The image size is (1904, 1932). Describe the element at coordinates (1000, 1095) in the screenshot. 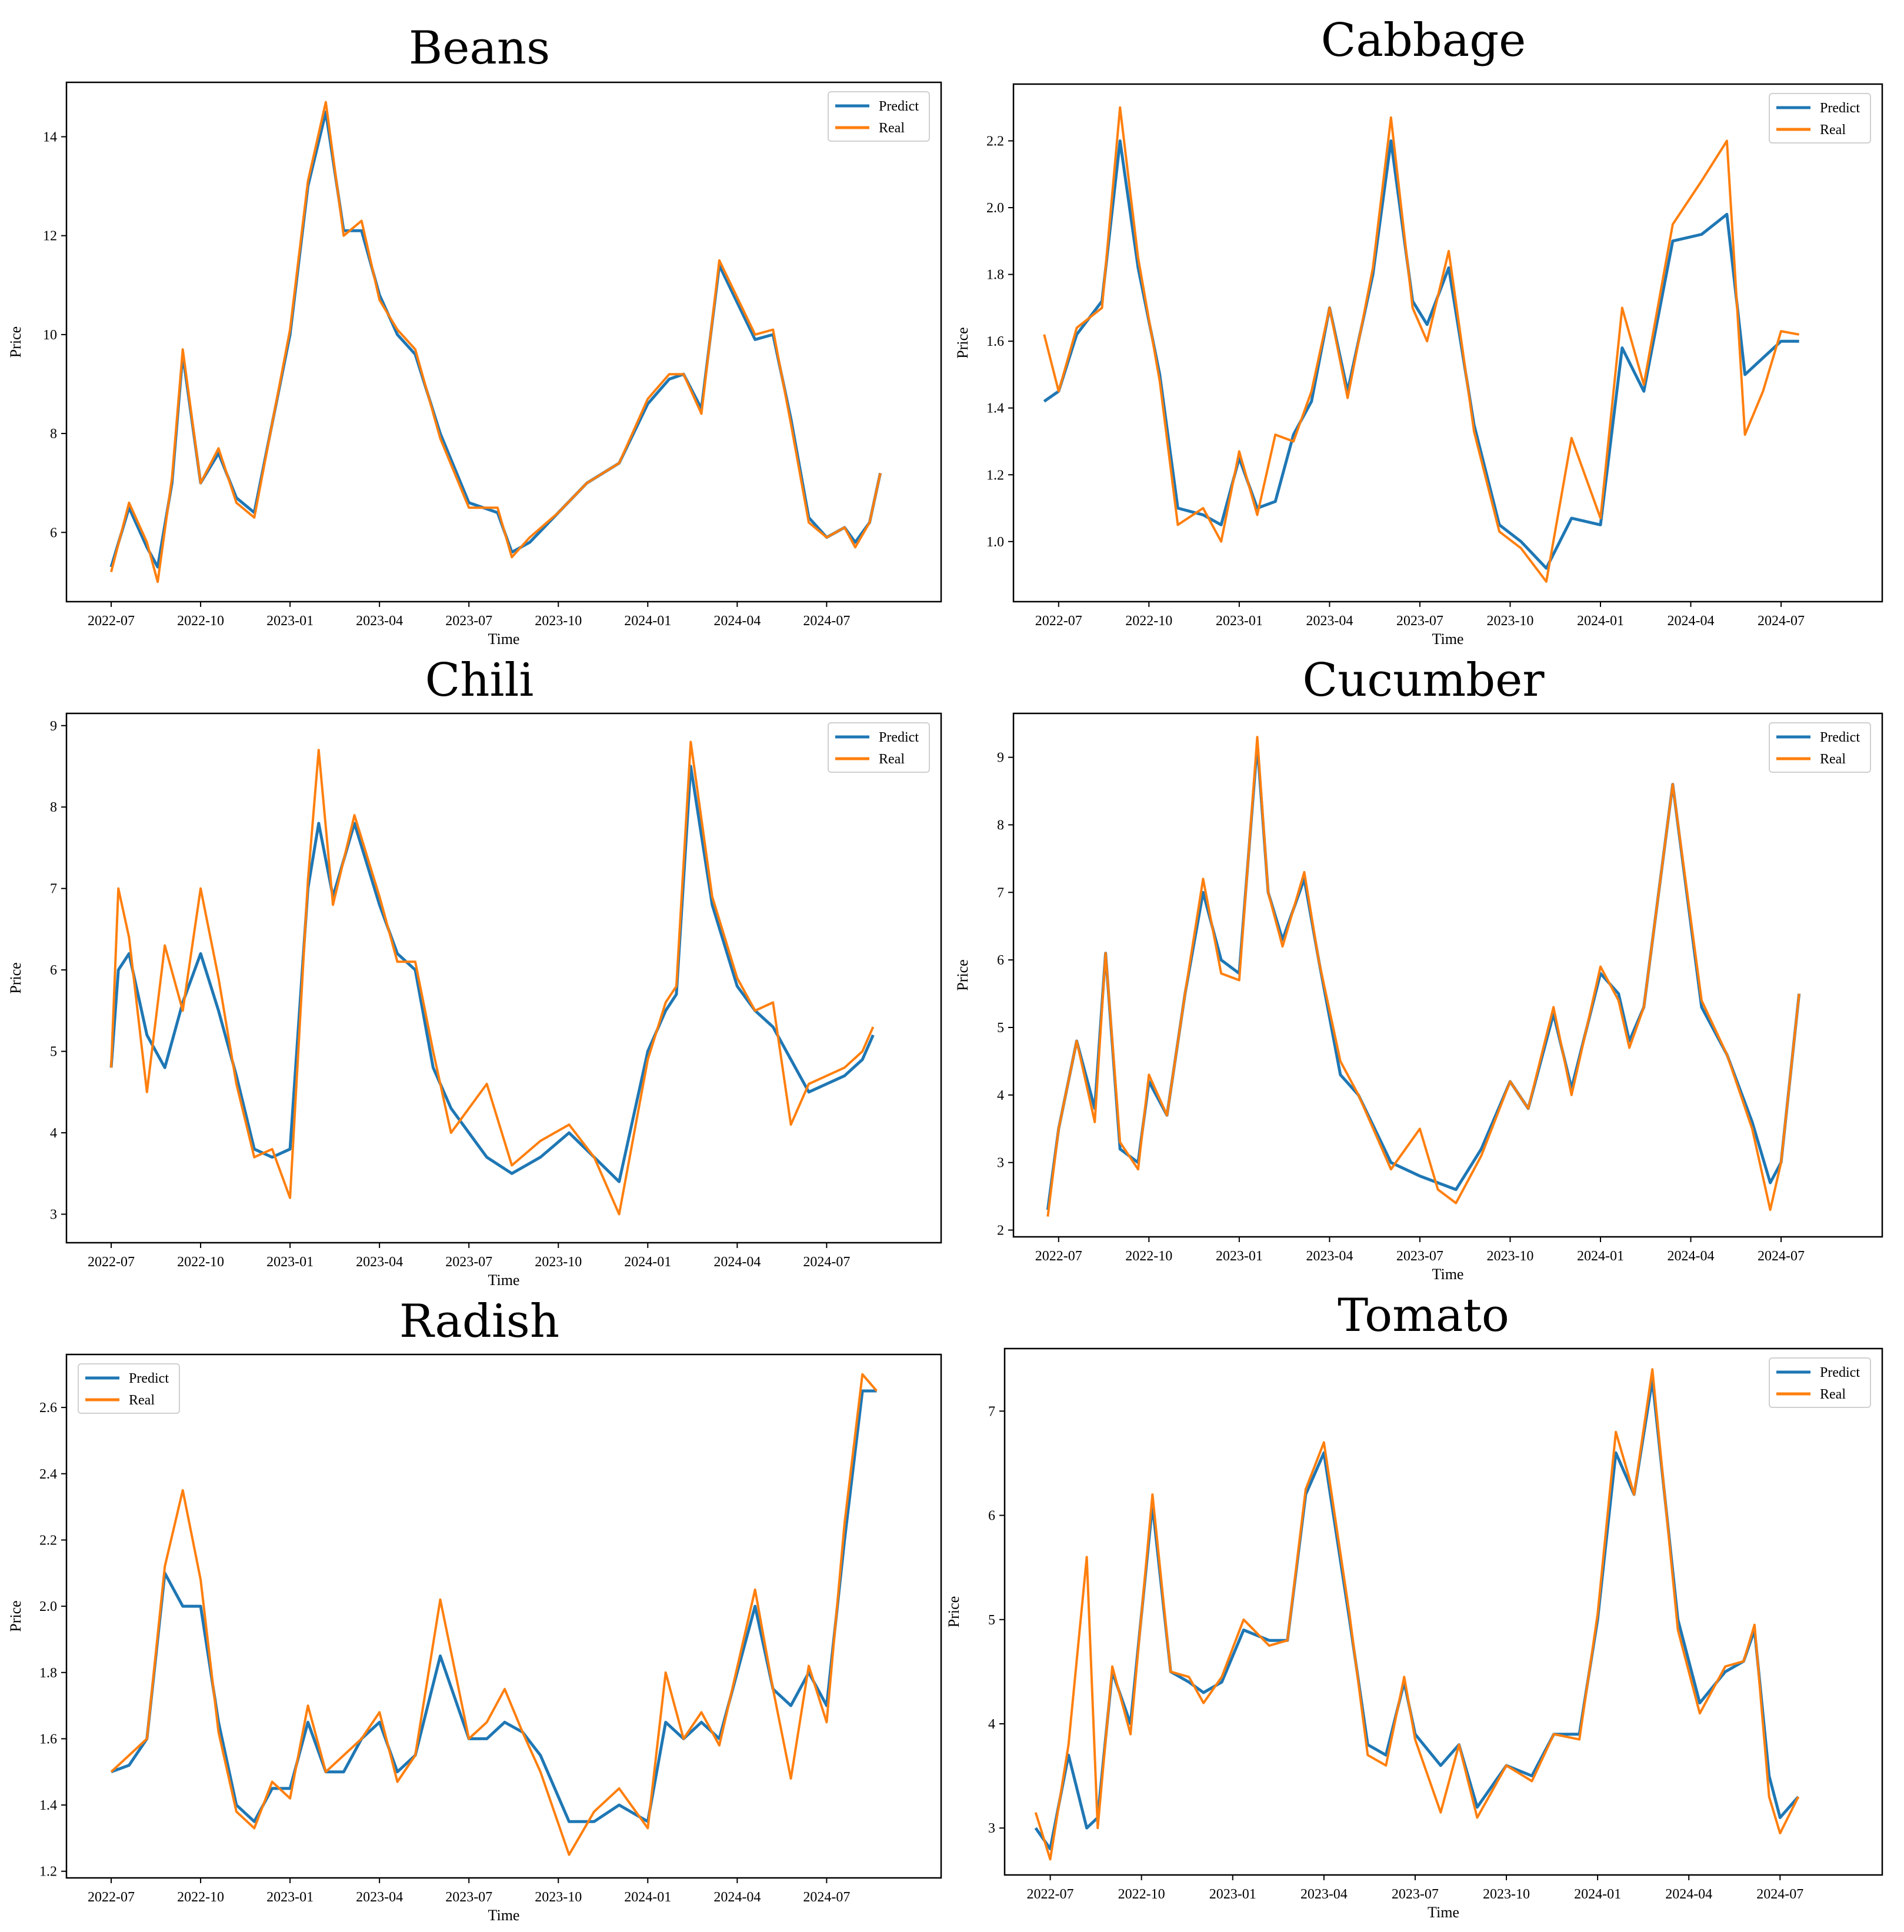

I see `y-tick-label: 4` at that location.